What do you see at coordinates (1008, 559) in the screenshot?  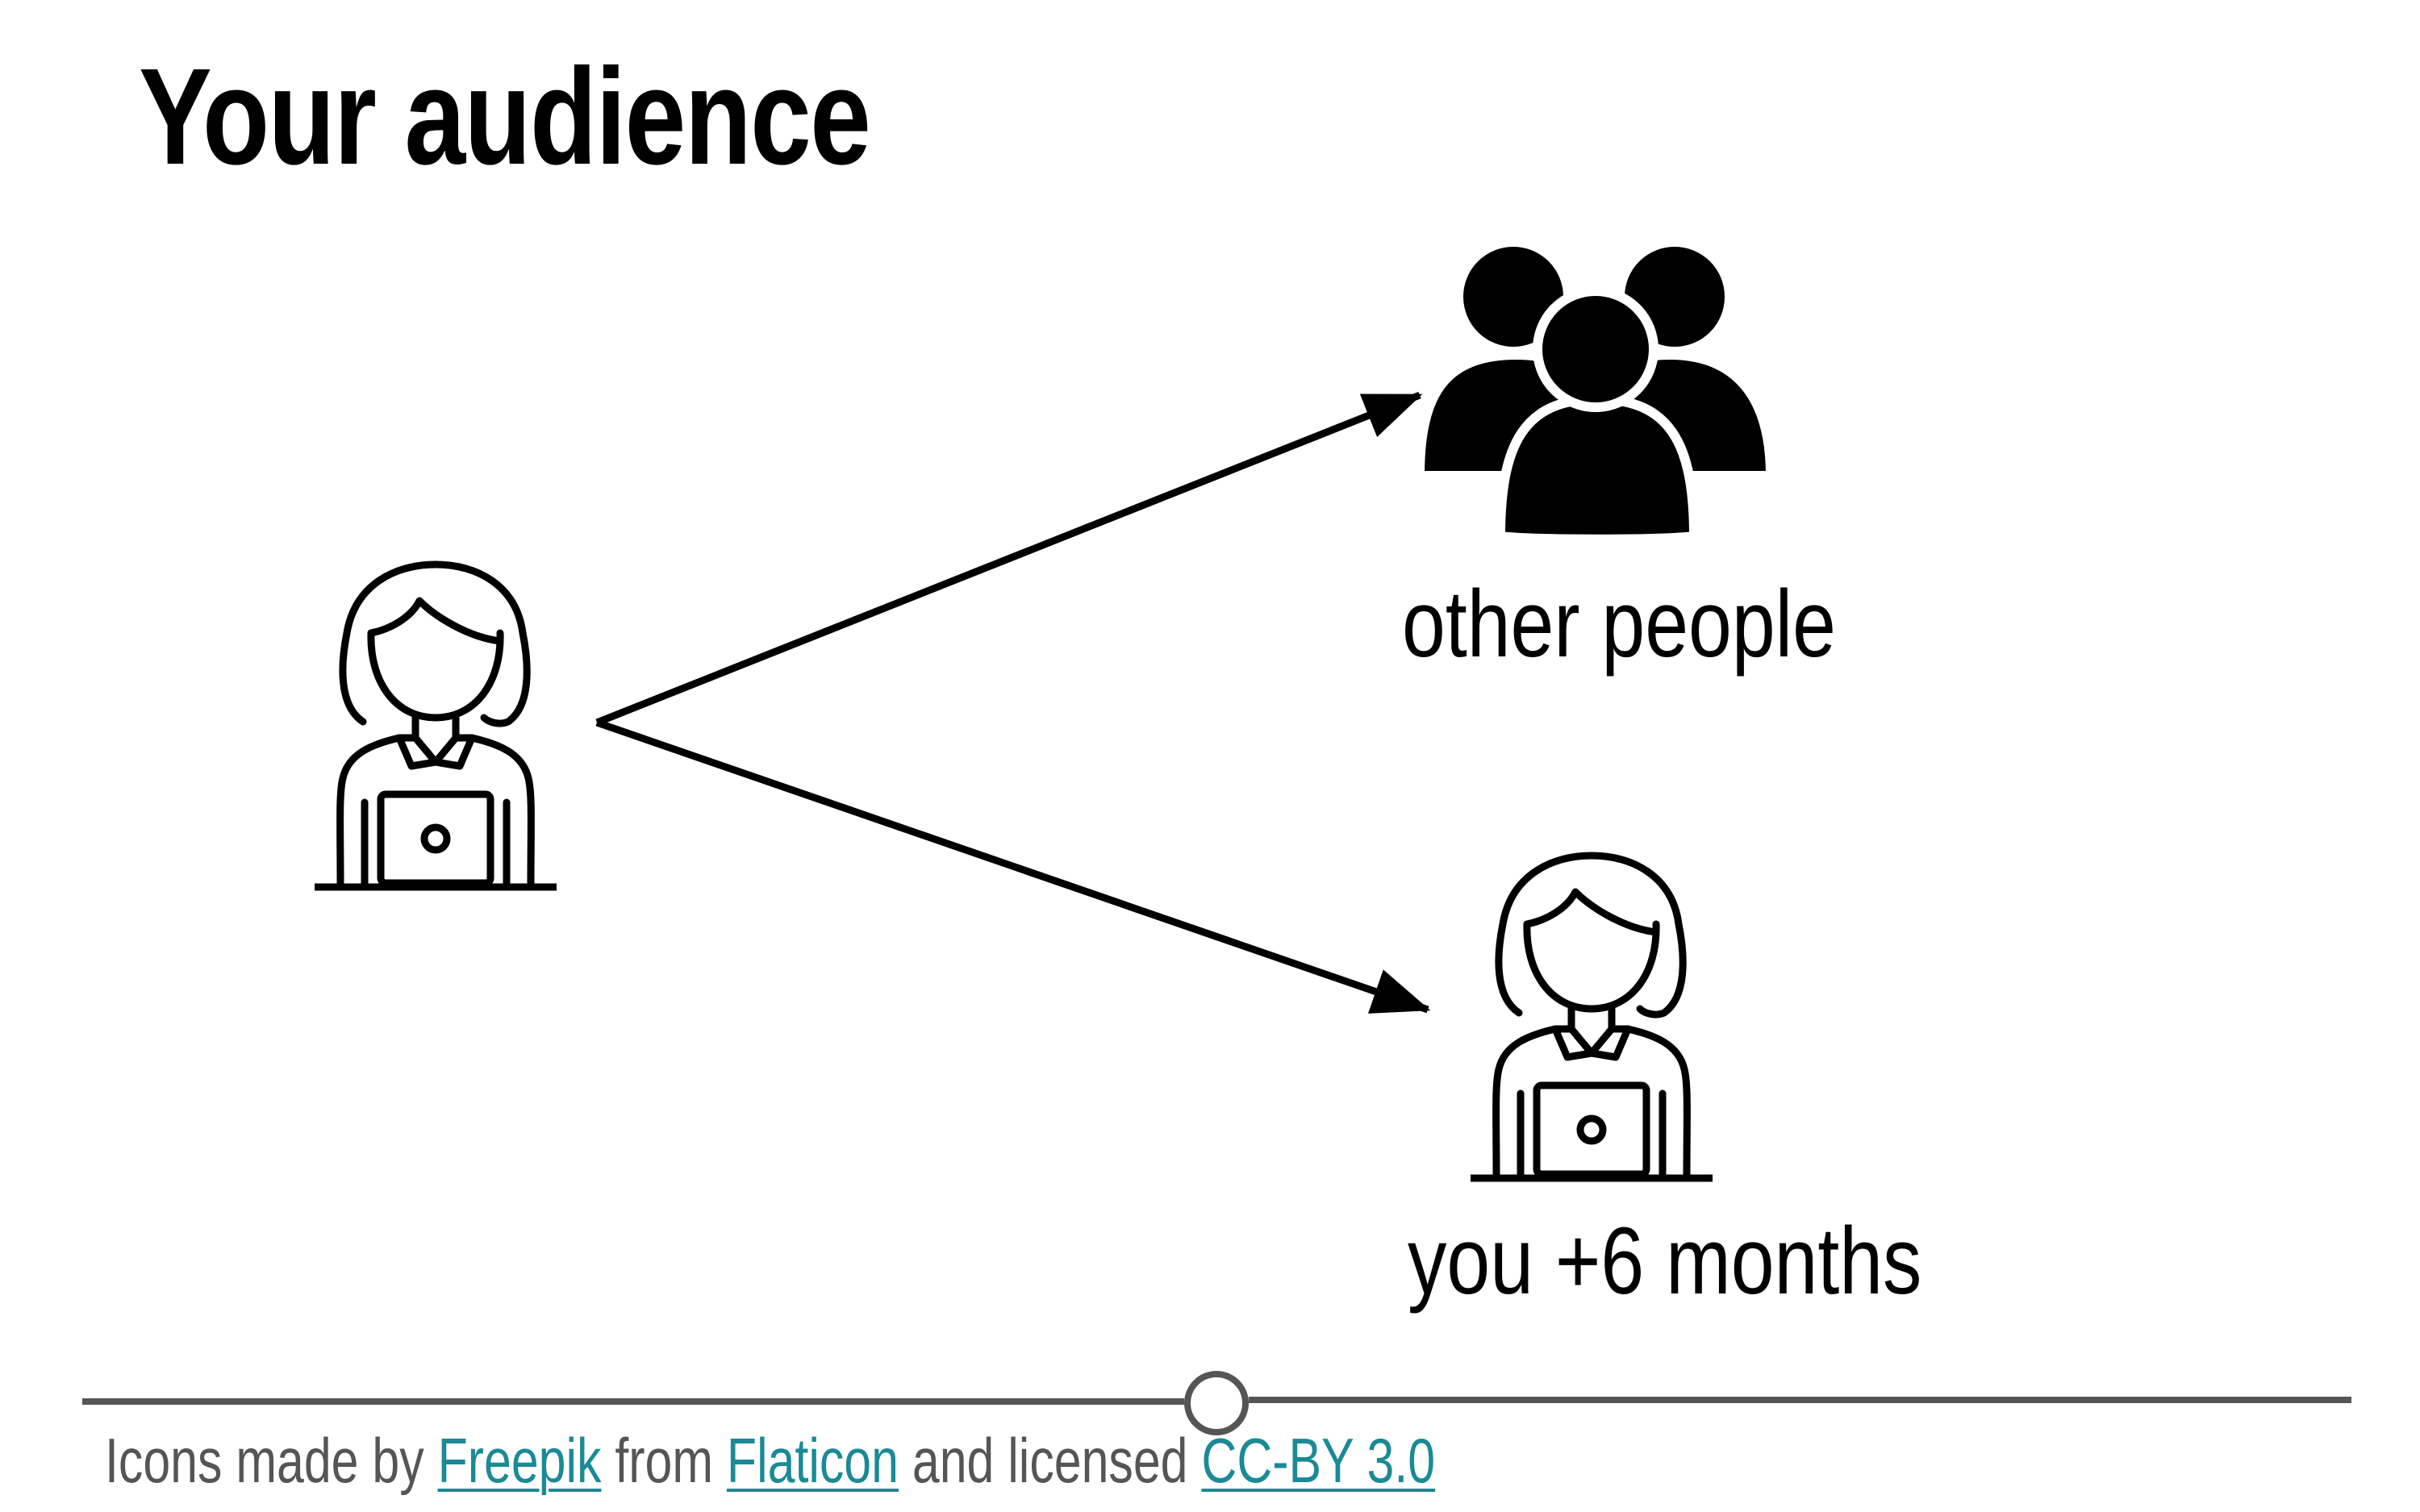 I see `arrow-to-other-people` at bounding box center [1008, 559].